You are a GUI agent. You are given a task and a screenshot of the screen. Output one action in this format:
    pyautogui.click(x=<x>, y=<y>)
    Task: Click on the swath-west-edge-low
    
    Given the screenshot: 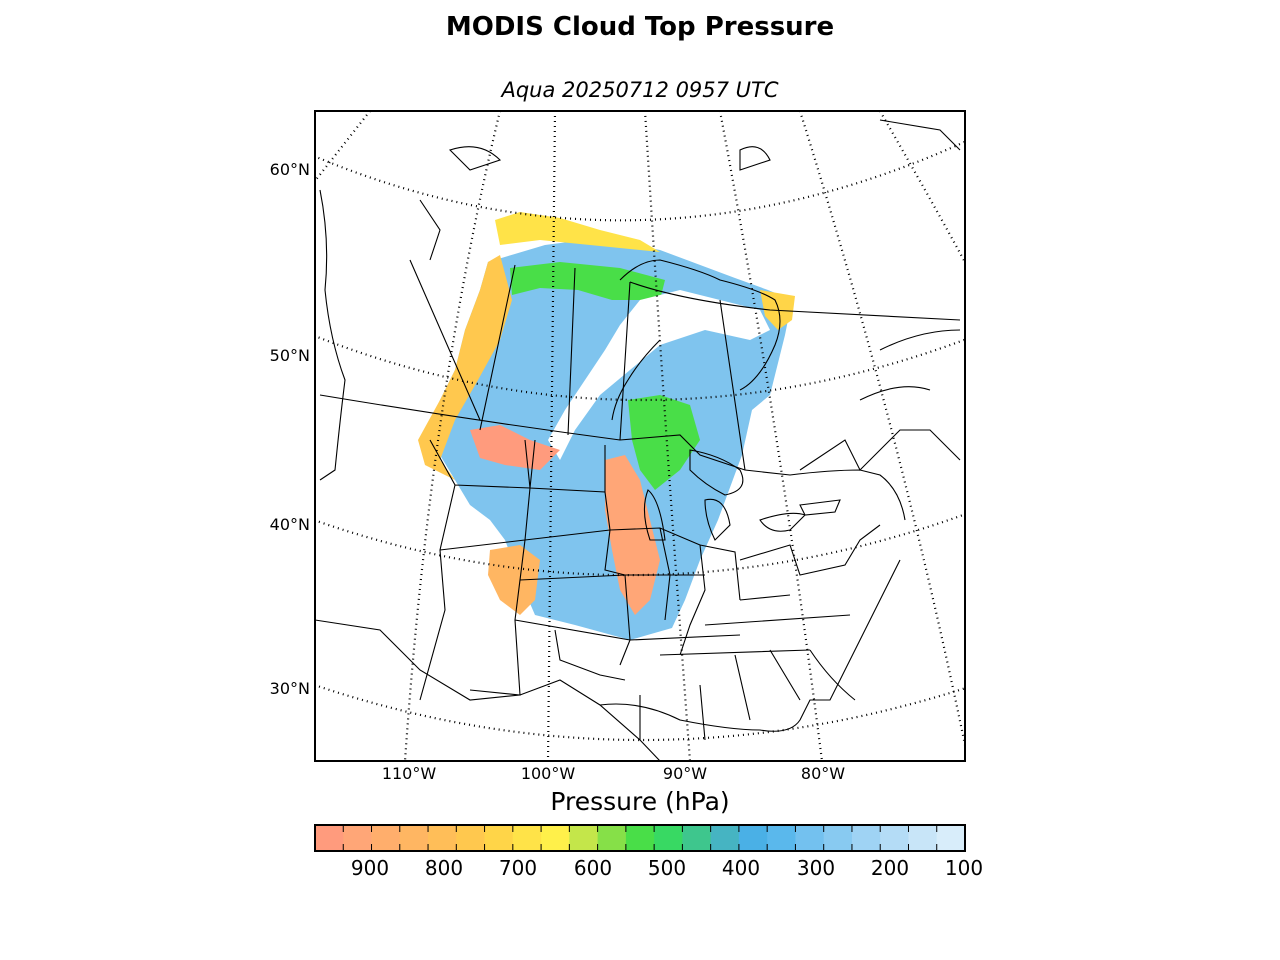 What is the action you would take?
    pyautogui.click(x=465, y=367)
    